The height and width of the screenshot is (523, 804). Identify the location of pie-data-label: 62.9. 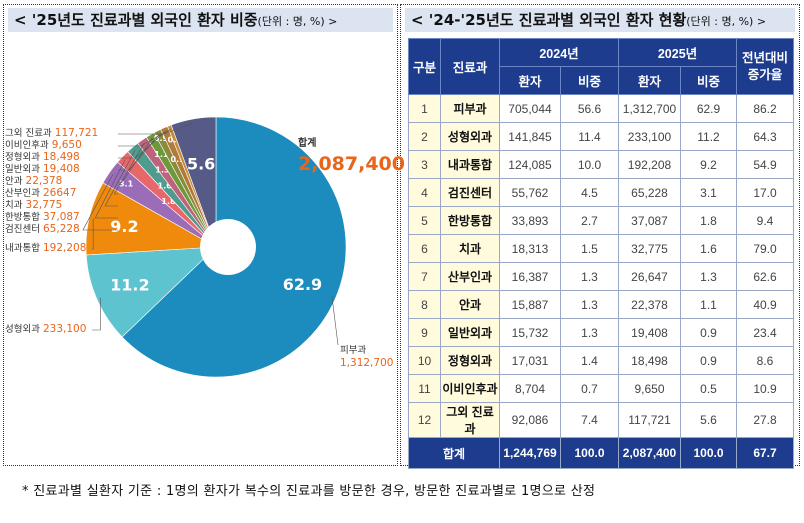
(302, 284).